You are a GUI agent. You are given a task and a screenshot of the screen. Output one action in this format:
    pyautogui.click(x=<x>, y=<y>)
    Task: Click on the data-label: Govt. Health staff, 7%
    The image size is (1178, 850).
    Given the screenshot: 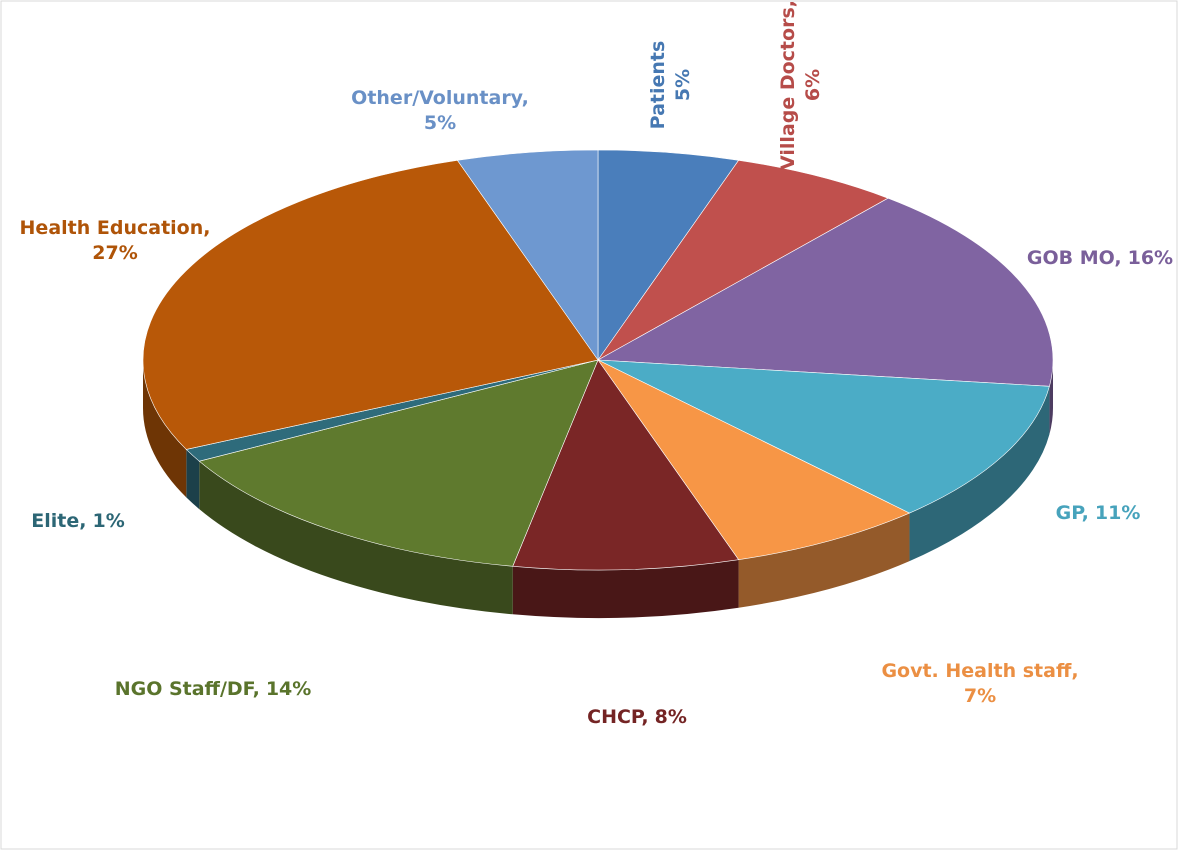 What is the action you would take?
    pyautogui.click(x=979, y=683)
    